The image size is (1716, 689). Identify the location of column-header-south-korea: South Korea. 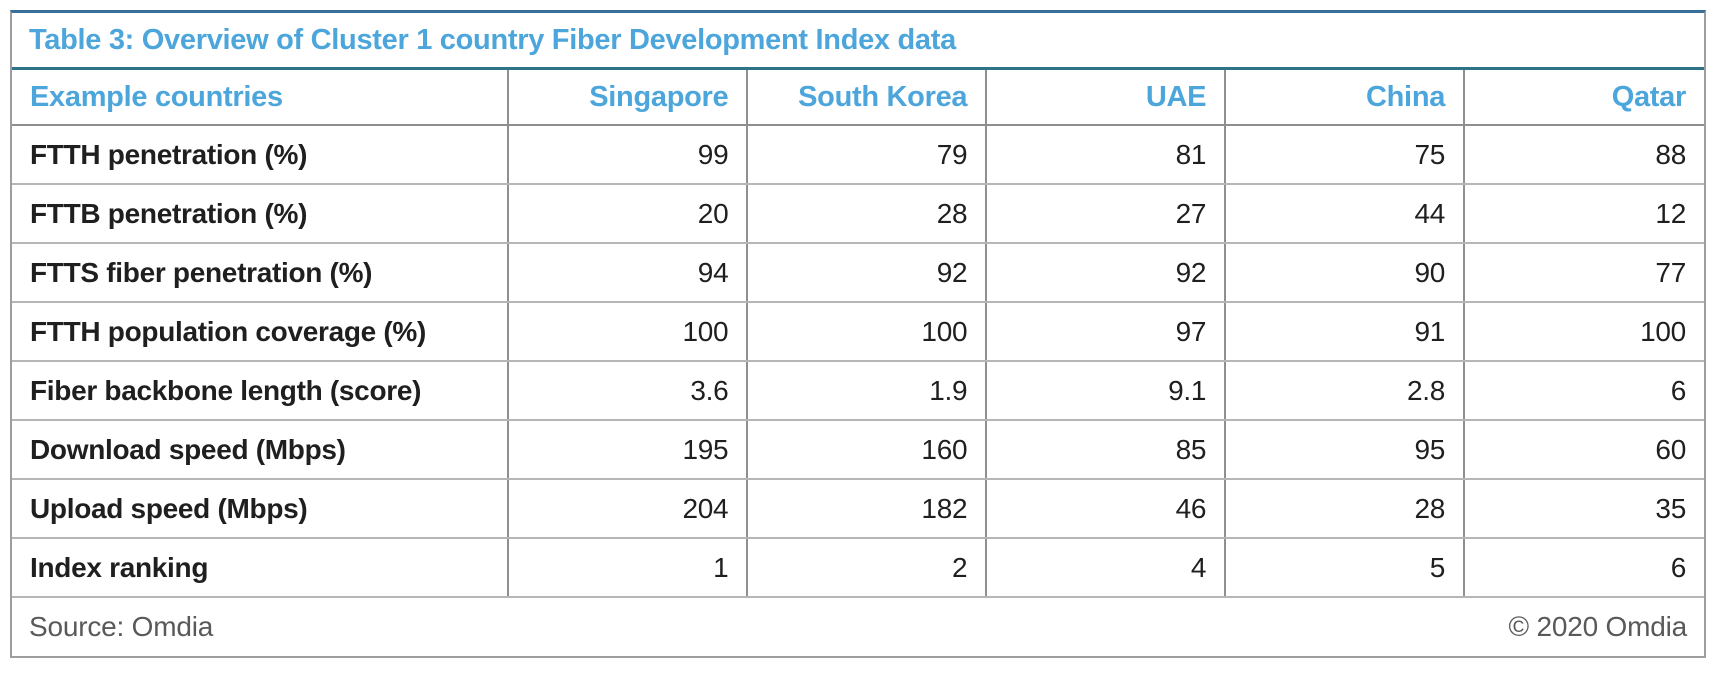
(868, 97).